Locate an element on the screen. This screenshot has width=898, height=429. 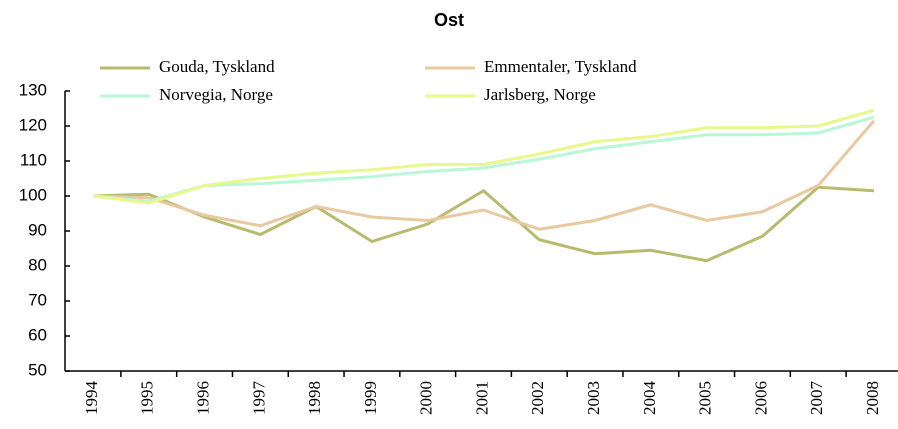
y-tick-label: 90 is located at coordinates (37, 229).